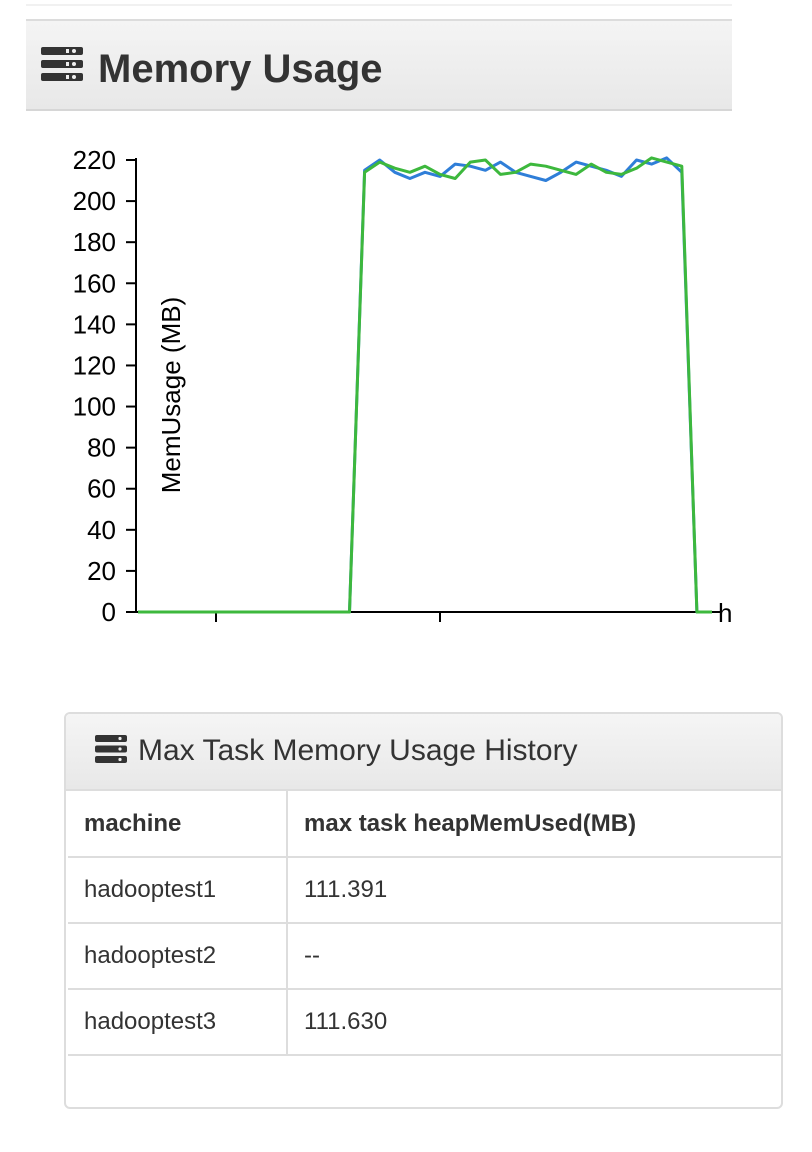 The width and height of the screenshot is (812, 1152). What do you see at coordinates (725, 613) in the screenshot?
I see `x-axis-label: h` at bounding box center [725, 613].